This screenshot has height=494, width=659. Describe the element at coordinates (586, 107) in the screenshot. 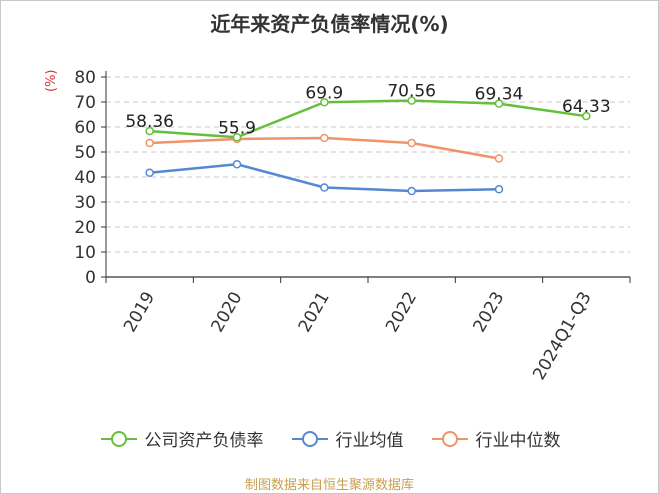

I see `data-label-2024Q1-Q3: 64.33` at that location.